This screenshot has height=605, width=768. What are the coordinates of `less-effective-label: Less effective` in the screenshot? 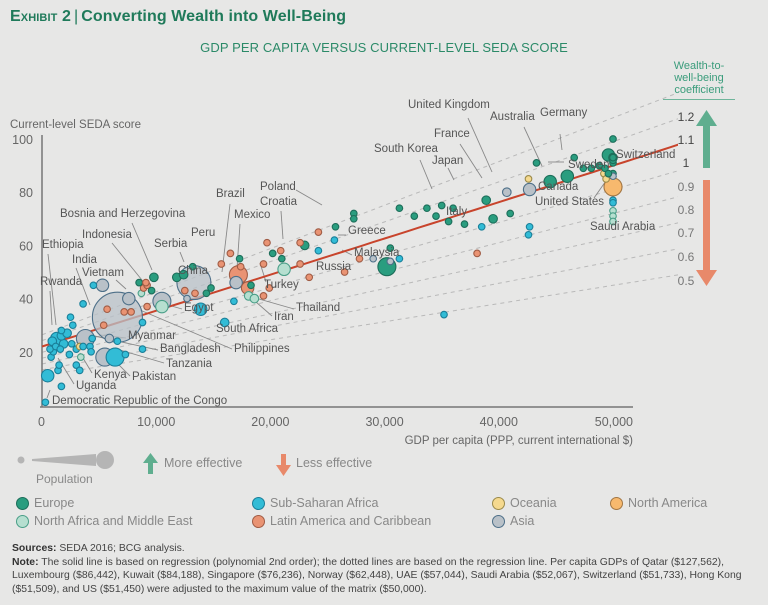 It's located at (334, 463).